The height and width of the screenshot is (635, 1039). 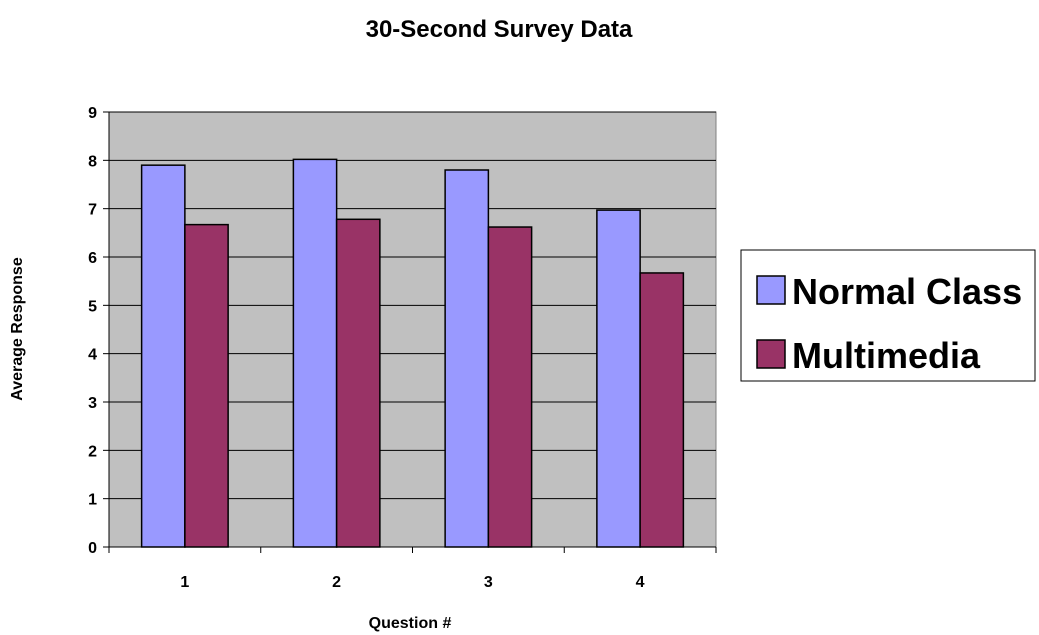 I want to click on bar-normal-class-q3, so click(x=467, y=358).